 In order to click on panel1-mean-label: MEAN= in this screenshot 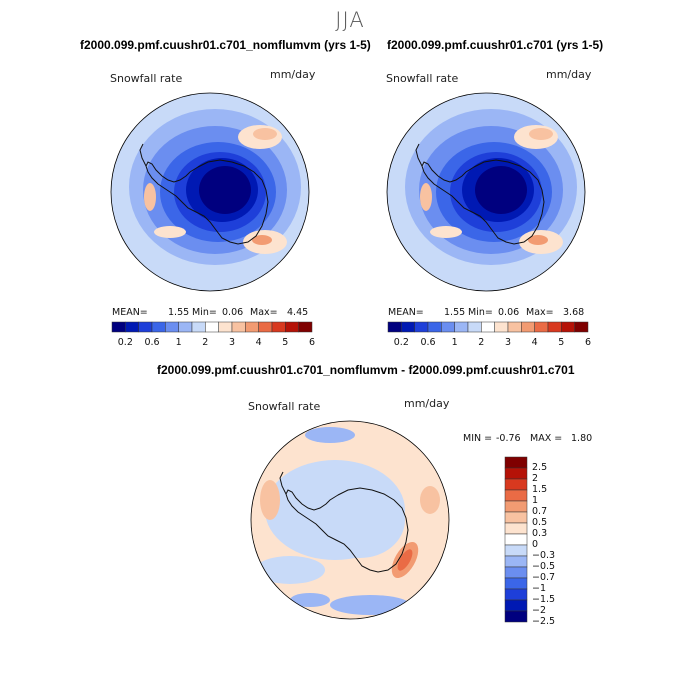, I will do `click(130, 312)`.